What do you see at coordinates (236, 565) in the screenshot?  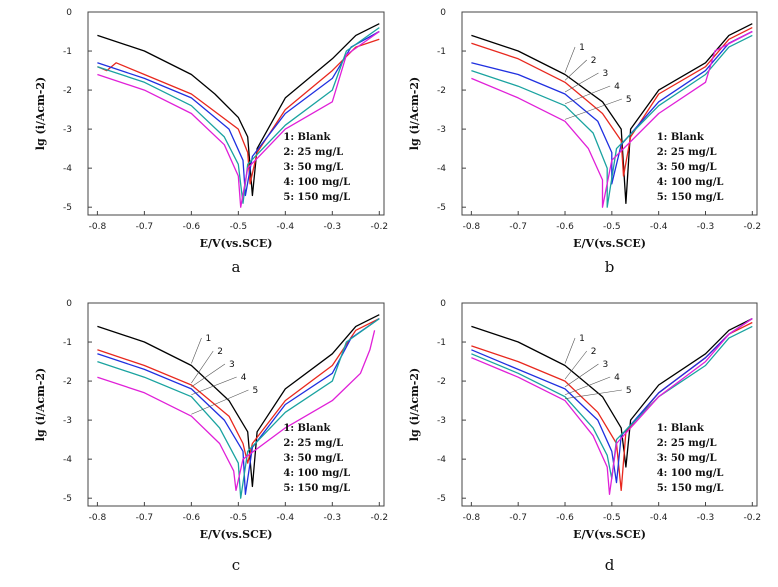 I see `panel-letter: c` at bounding box center [236, 565].